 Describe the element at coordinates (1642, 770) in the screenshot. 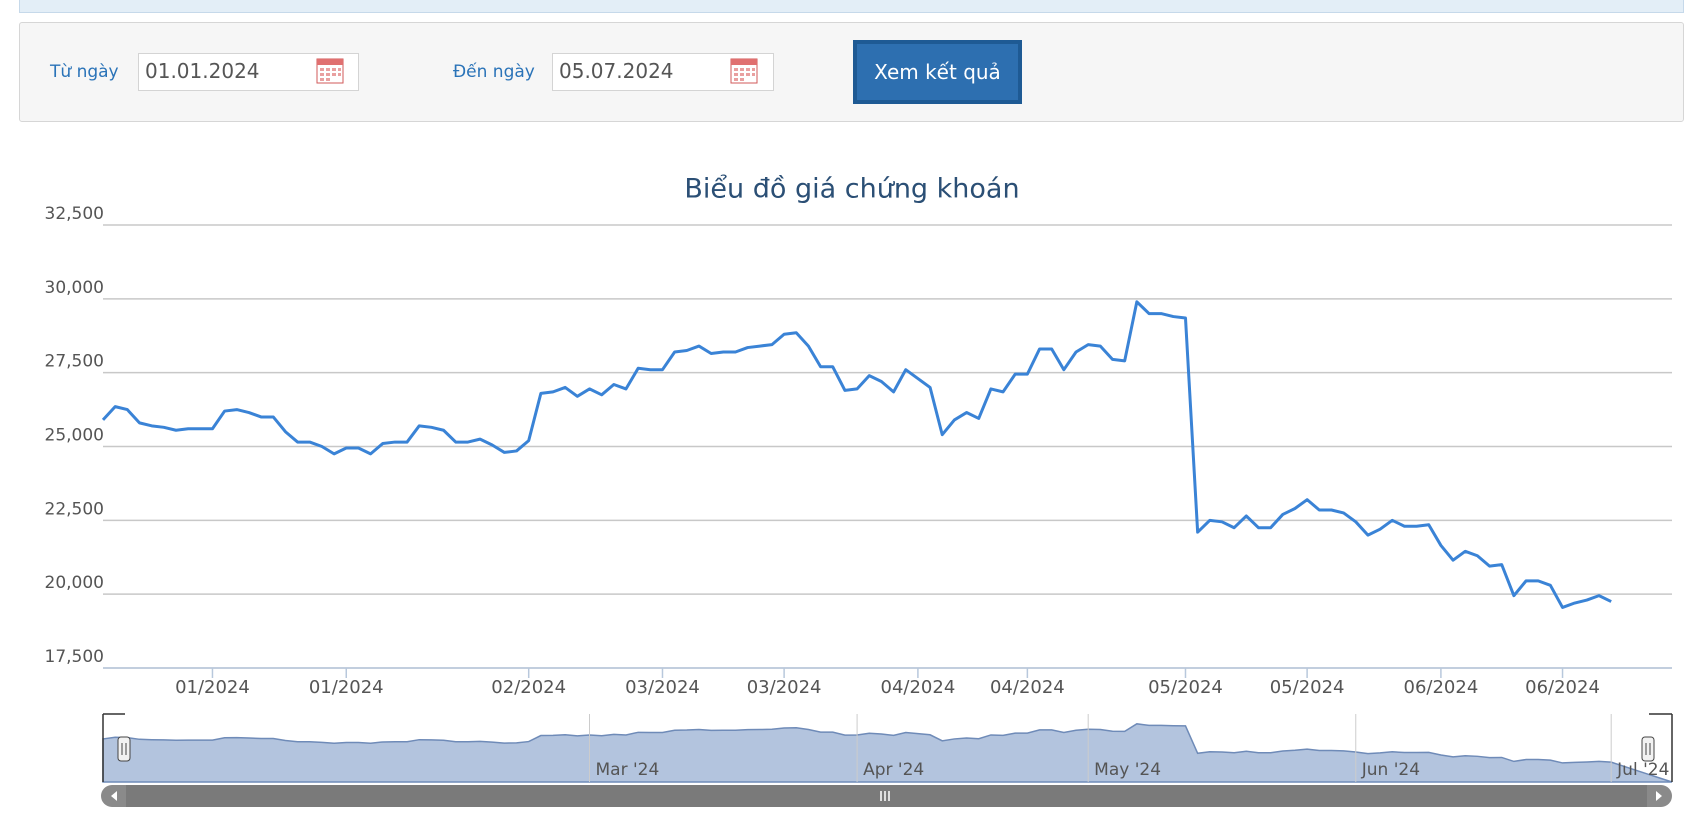

I see `navigator-label: Jul '24` at that location.